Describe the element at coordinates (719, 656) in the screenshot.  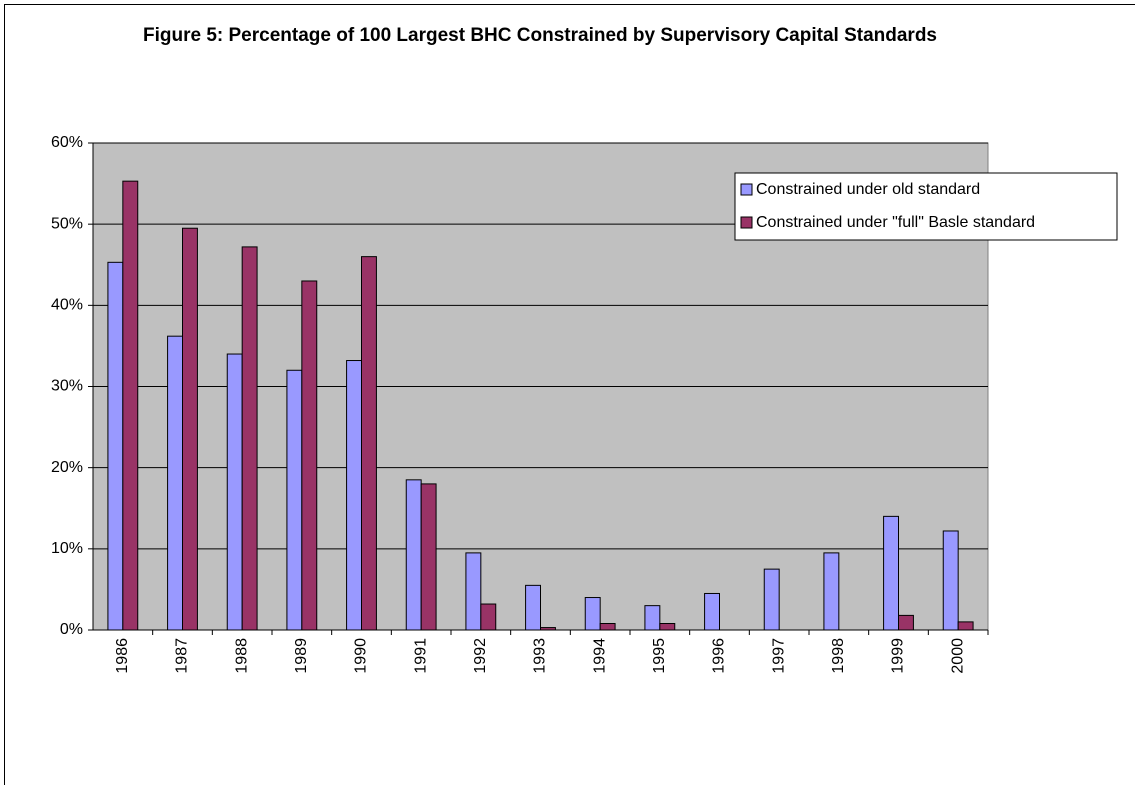
I see `x-tick-label: 1996` at that location.